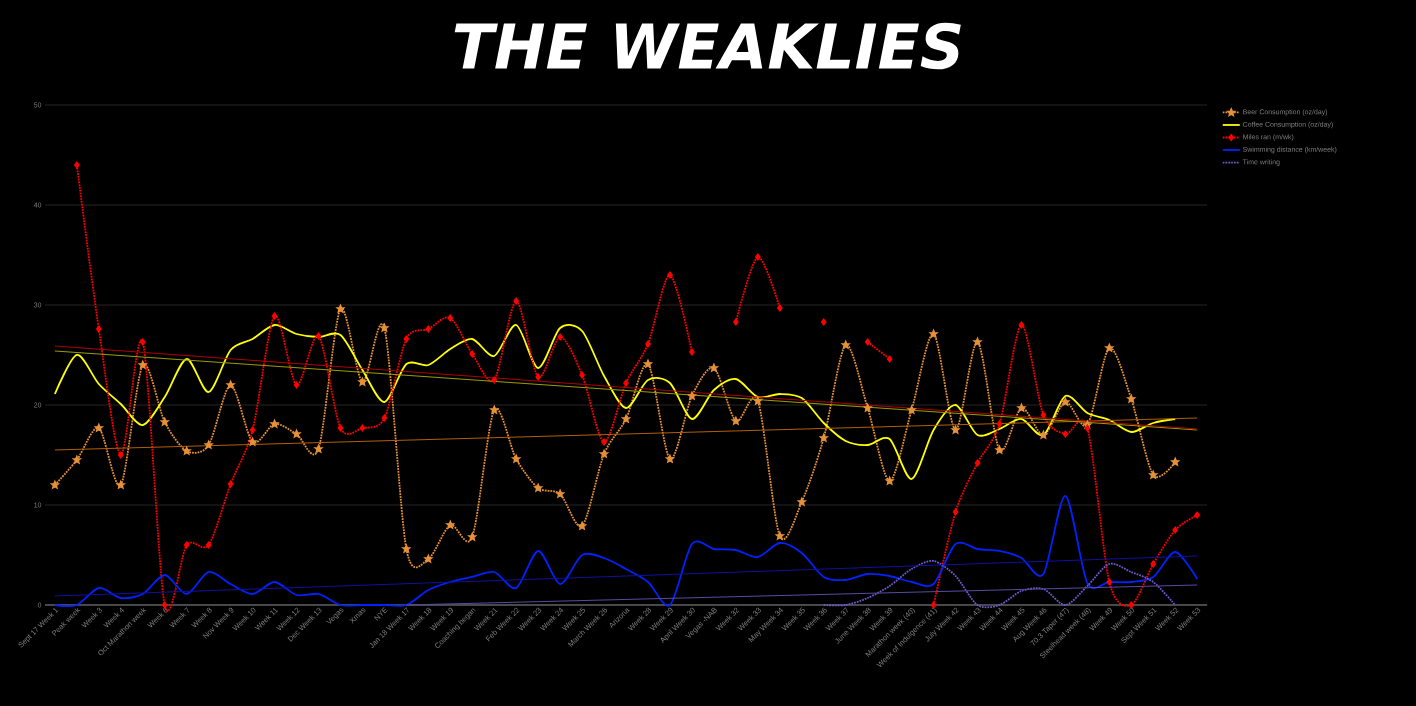 Image resolution: width=1416 pixels, height=706 pixels. What do you see at coordinates (707, 46) in the screenshot?
I see `chart-title: THE WEAKLIES` at bounding box center [707, 46].